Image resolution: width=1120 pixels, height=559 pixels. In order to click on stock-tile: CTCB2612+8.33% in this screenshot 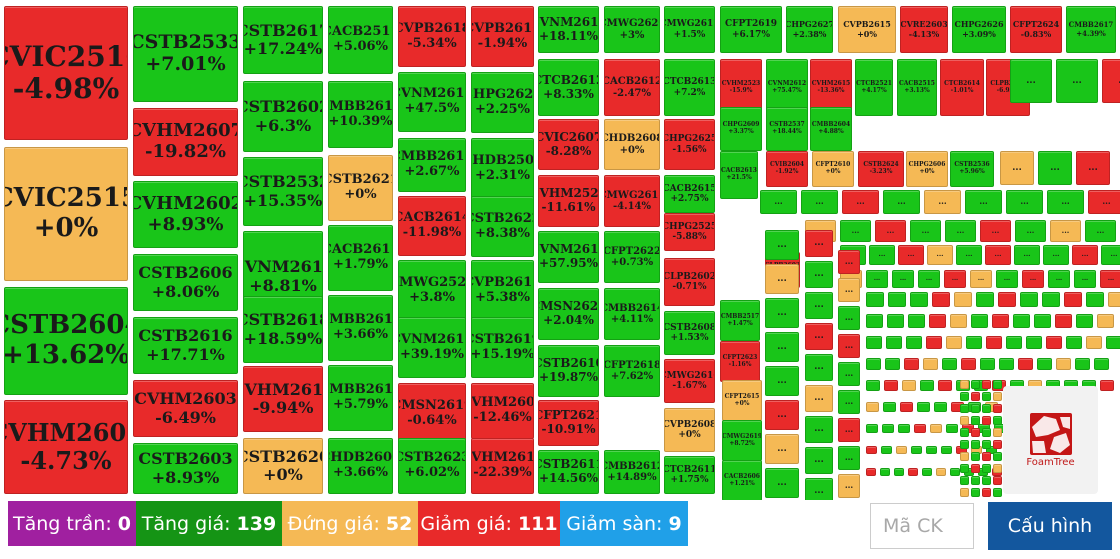, I will do `click(568, 87)`.